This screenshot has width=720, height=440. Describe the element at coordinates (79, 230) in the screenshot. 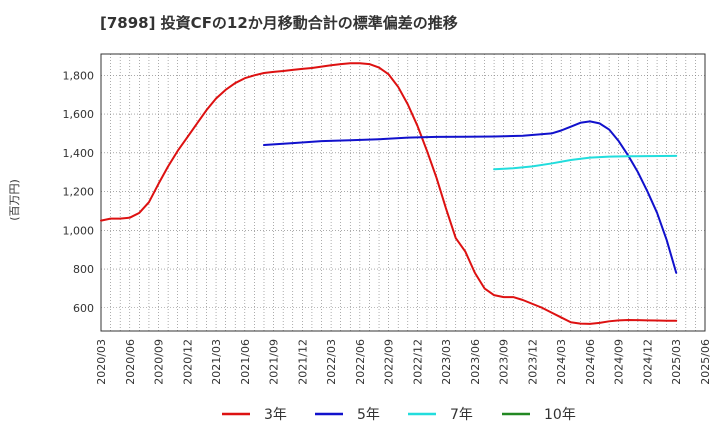

I see `y-tick-label: 1,000` at that location.